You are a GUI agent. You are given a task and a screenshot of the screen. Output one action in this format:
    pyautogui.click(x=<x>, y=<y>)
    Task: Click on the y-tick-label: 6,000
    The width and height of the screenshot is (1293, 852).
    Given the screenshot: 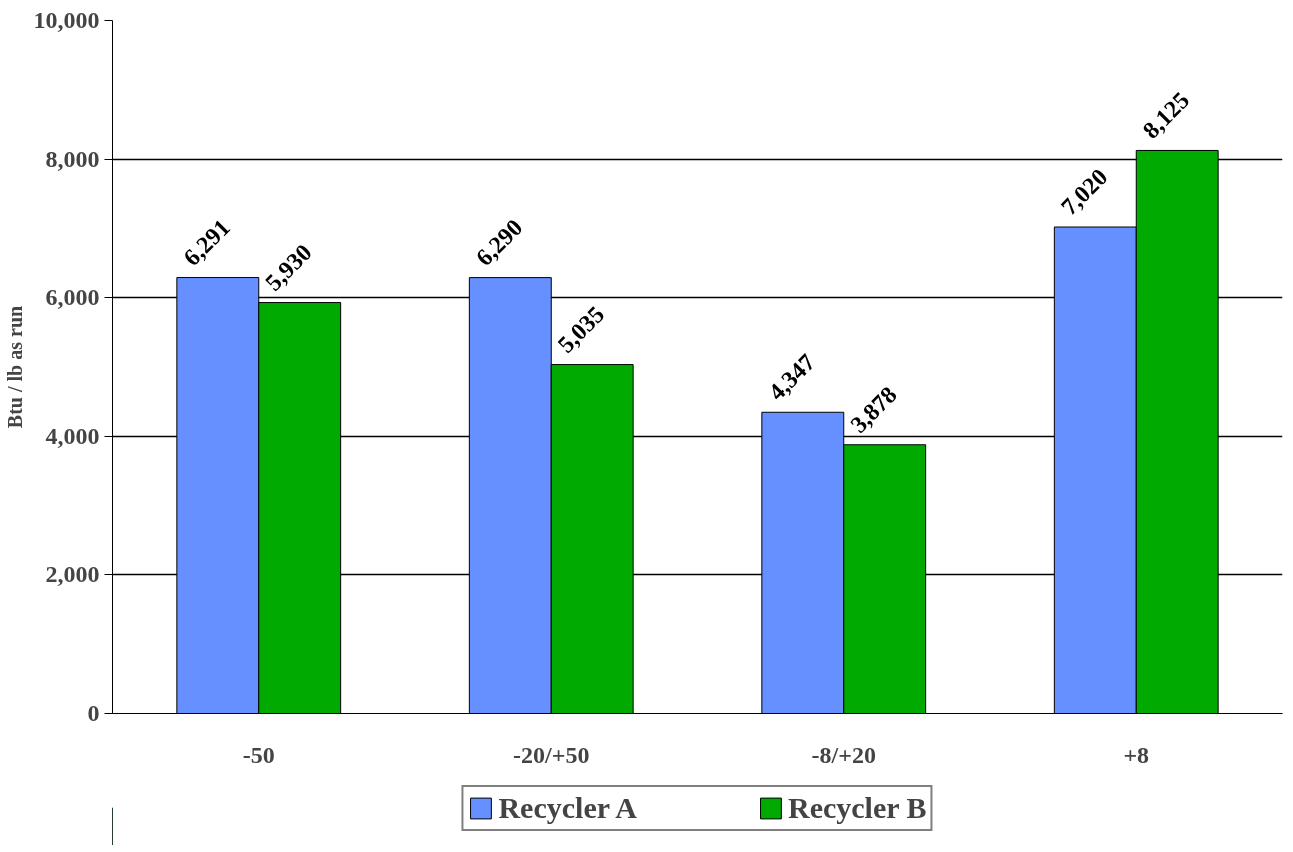 What is the action you would take?
    pyautogui.click(x=72, y=297)
    